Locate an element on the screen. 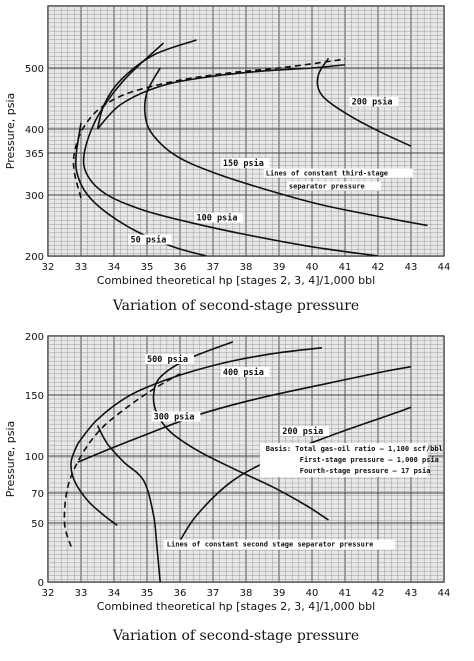 The image size is (474, 661). series-label: 300 psia is located at coordinates (174, 416).